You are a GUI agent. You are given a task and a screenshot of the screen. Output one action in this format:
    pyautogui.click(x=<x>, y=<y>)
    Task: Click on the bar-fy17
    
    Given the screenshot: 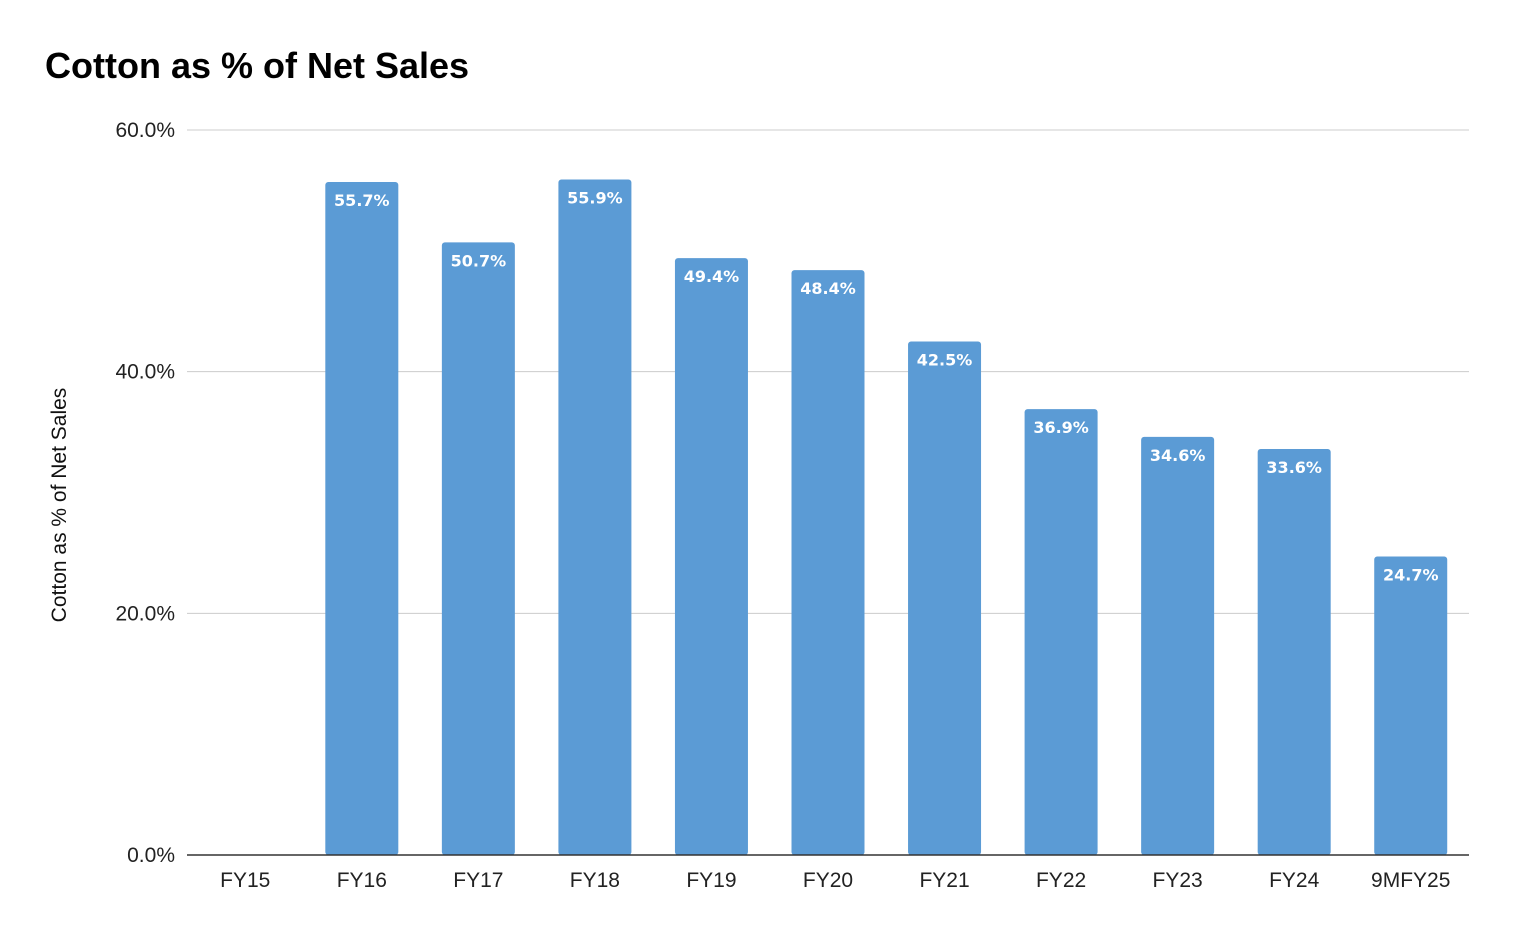 What is the action you would take?
    pyautogui.click(x=478, y=548)
    